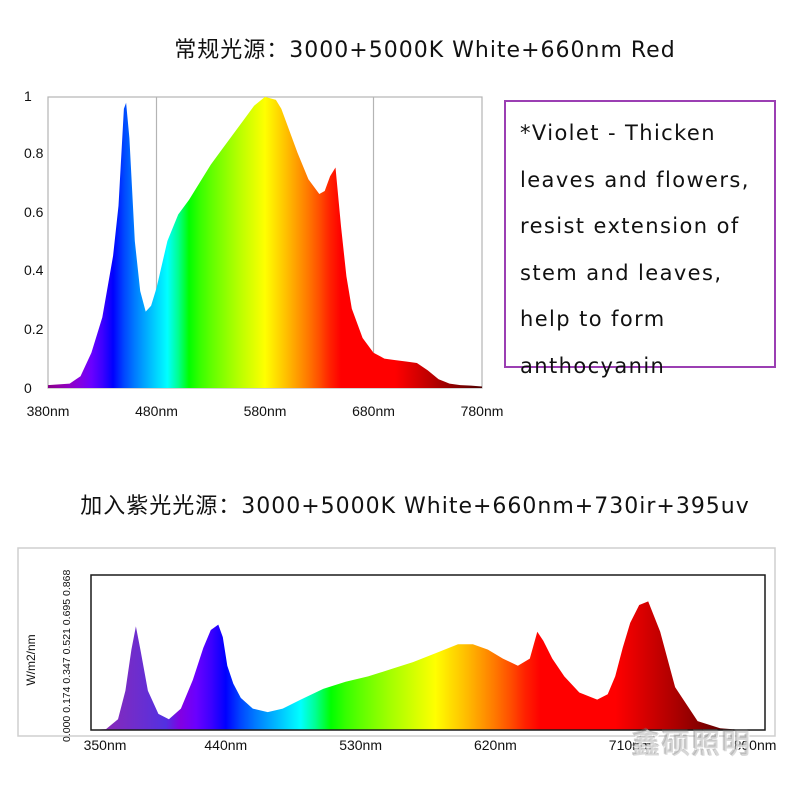  I want to click on x-tick-label: 480nm, so click(156, 411).